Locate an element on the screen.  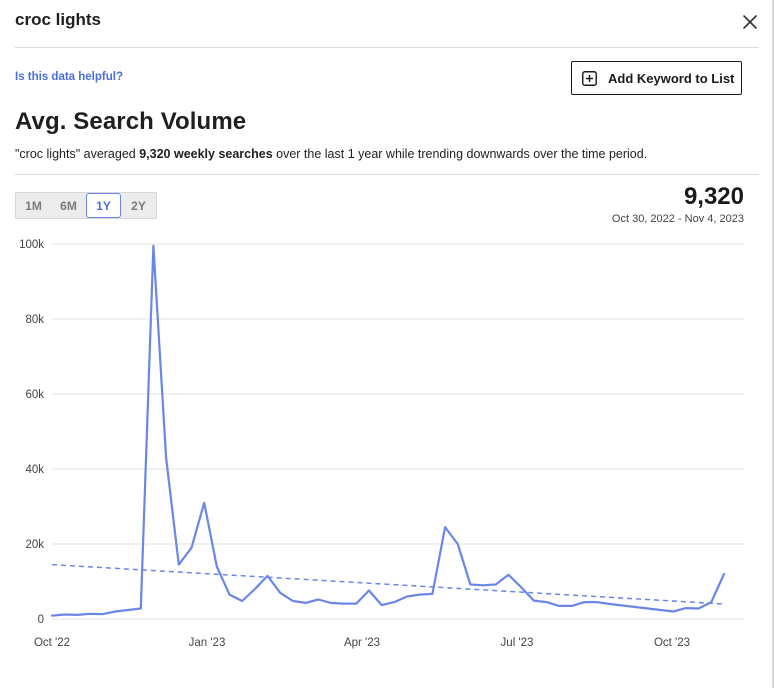
add-box-icon is located at coordinates (589, 78).